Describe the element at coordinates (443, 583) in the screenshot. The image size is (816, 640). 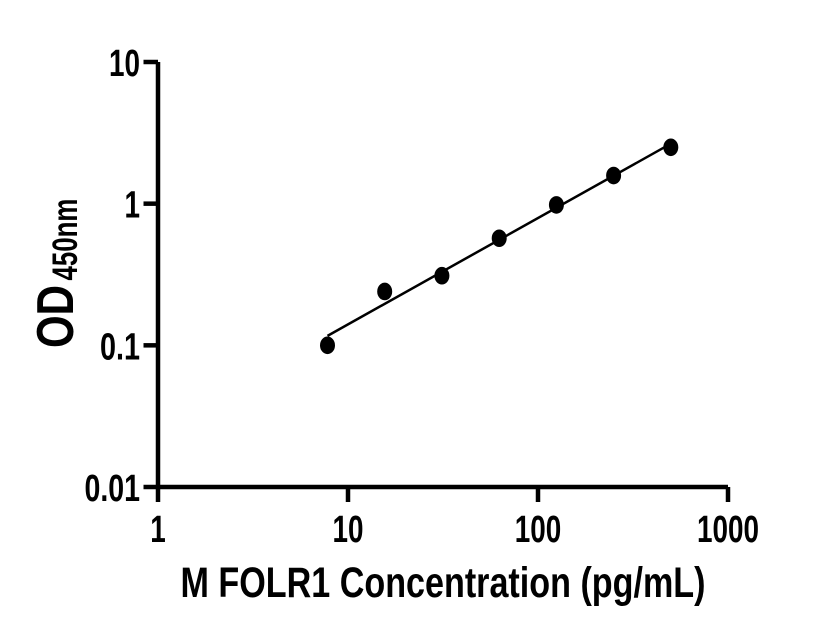
I see `x-axis-title: M FOLR1 Concentration (pg/mL)` at that location.